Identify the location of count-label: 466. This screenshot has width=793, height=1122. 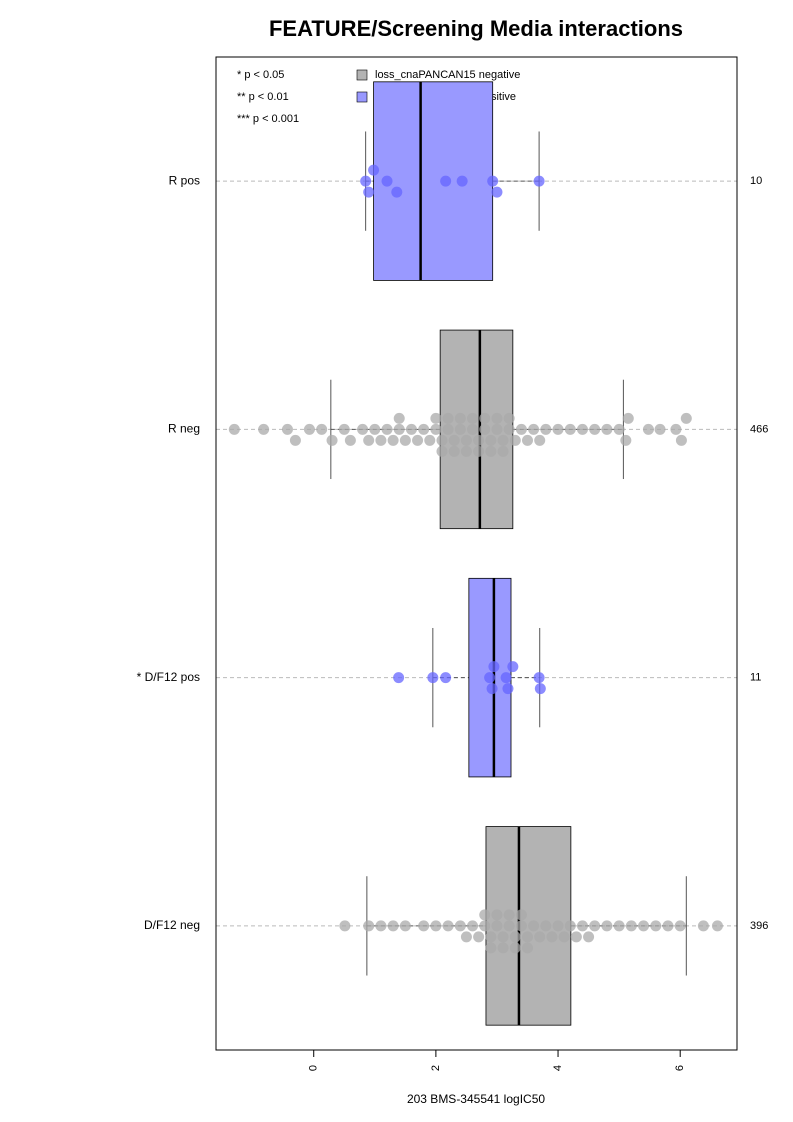
(759, 429).